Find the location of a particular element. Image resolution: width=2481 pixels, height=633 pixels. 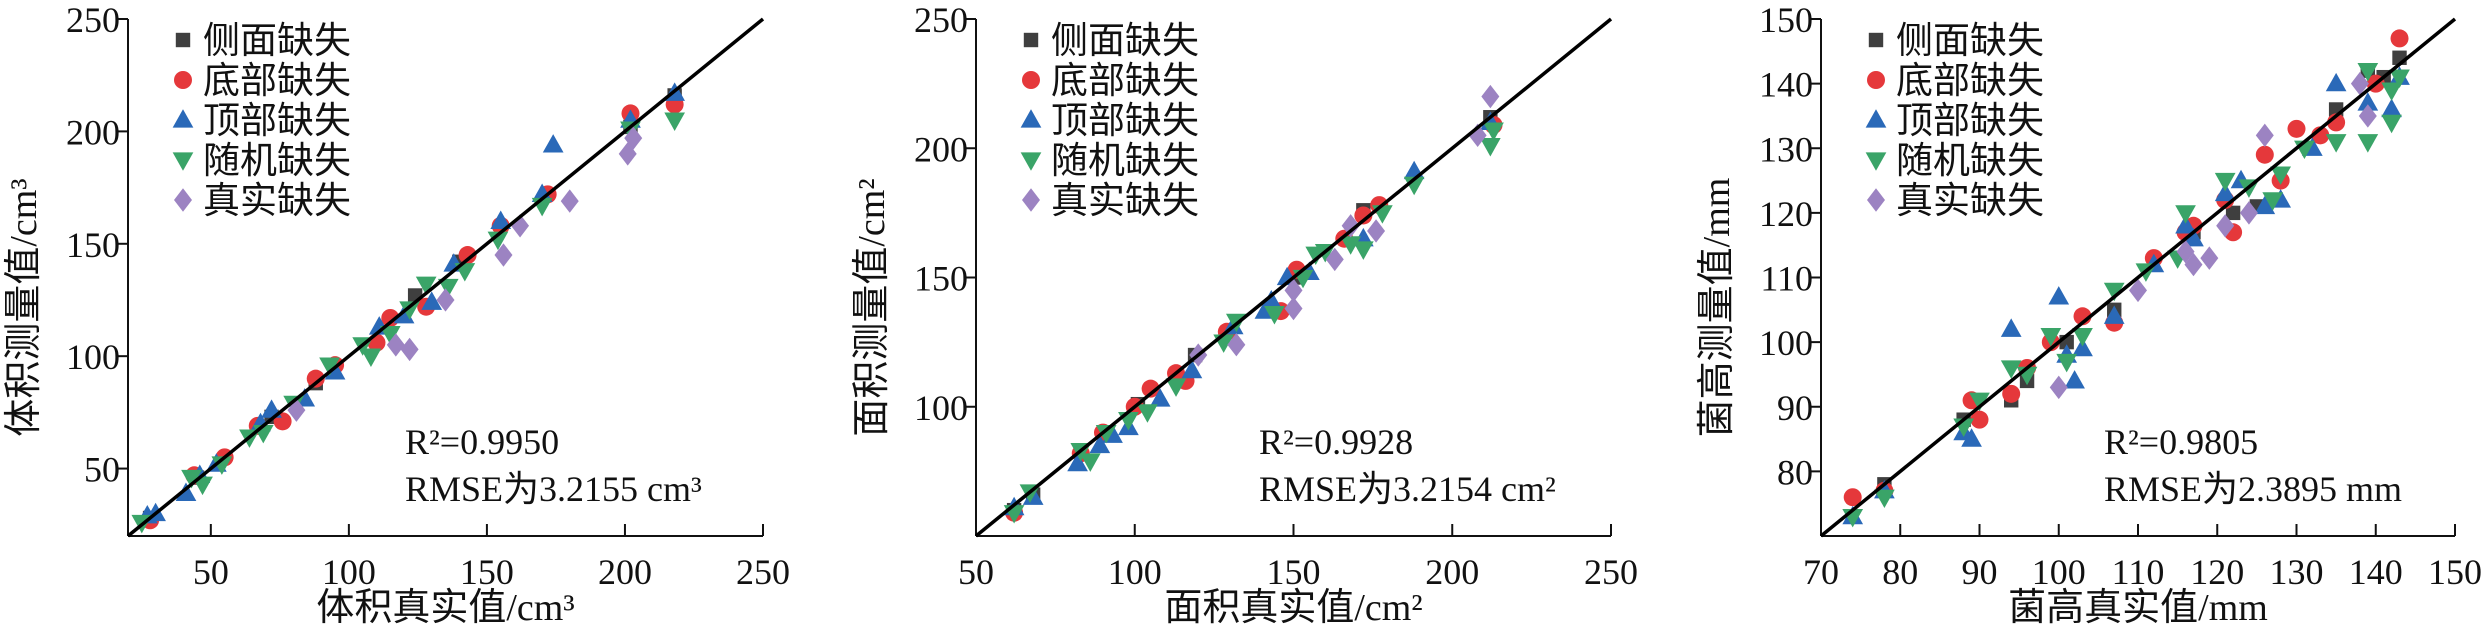

x-axis-label: 体积真实值/cm³ is located at coordinates (445, 608).